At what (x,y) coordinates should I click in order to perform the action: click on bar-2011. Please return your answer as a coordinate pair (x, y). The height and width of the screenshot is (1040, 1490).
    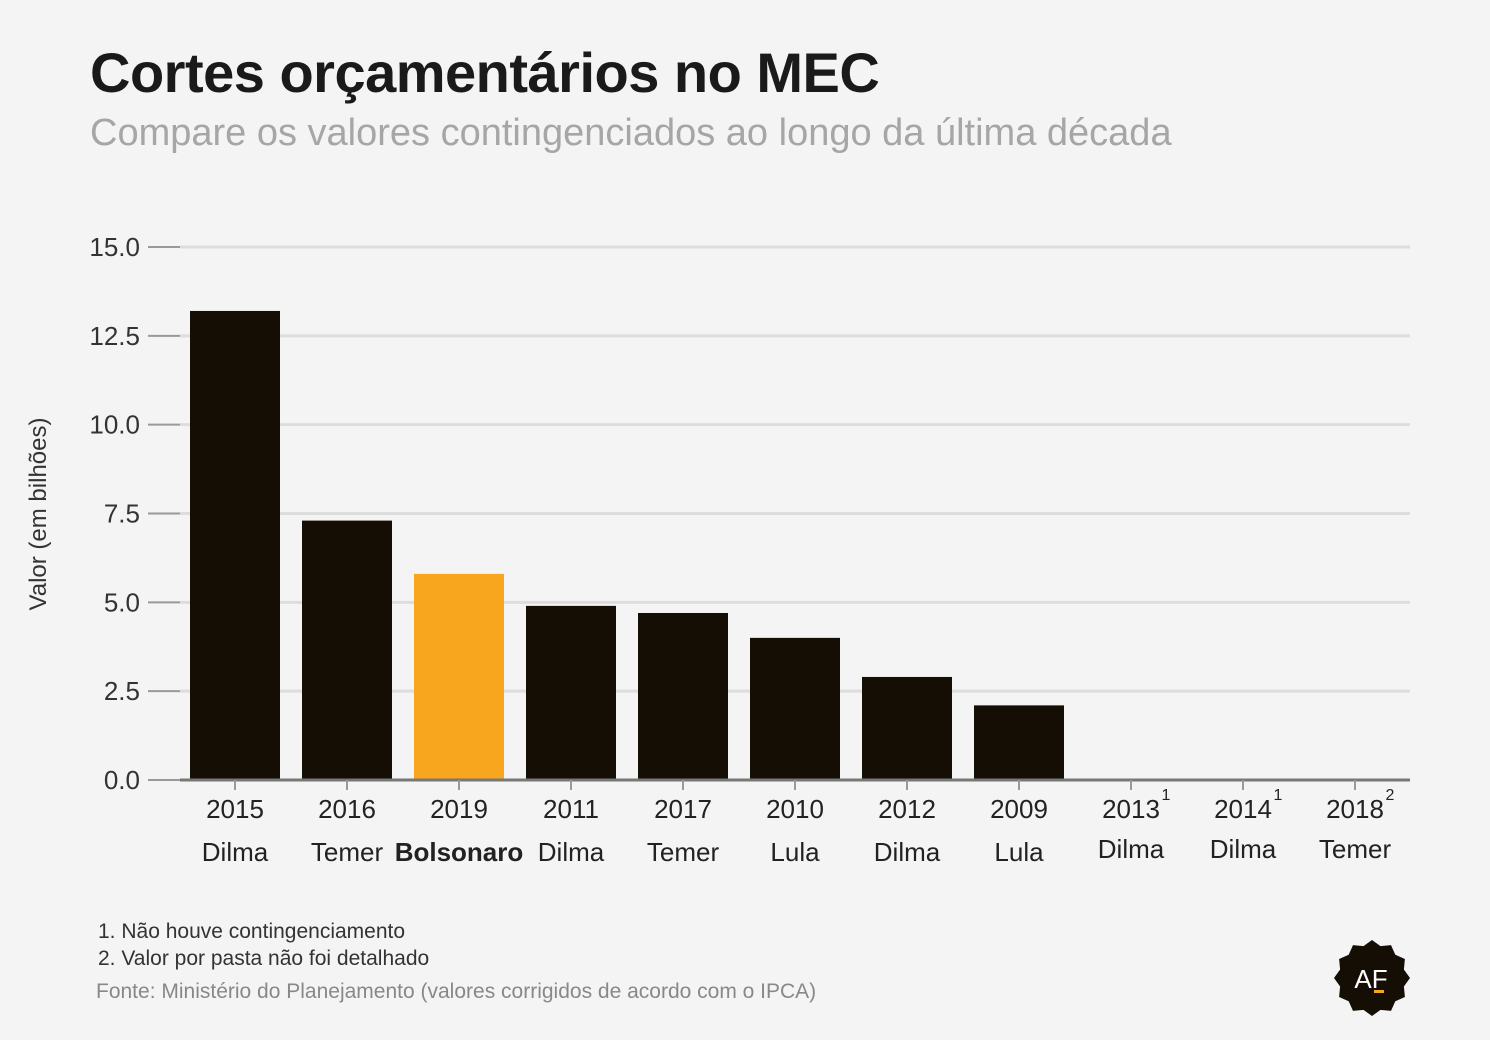
    Looking at the image, I should click on (571, 692).